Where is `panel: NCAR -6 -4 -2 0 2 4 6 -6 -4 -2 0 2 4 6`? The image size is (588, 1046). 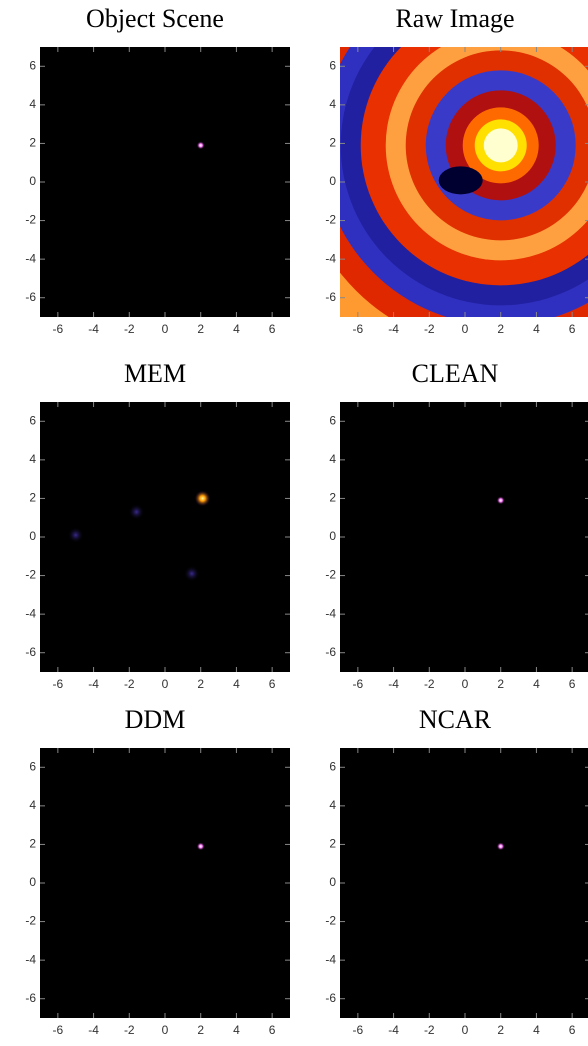 panel: NCAR -6 -4 -2 0 2 4 6 -6 -4 -2 0 2 4 6 is located at coordinates (456, 871).